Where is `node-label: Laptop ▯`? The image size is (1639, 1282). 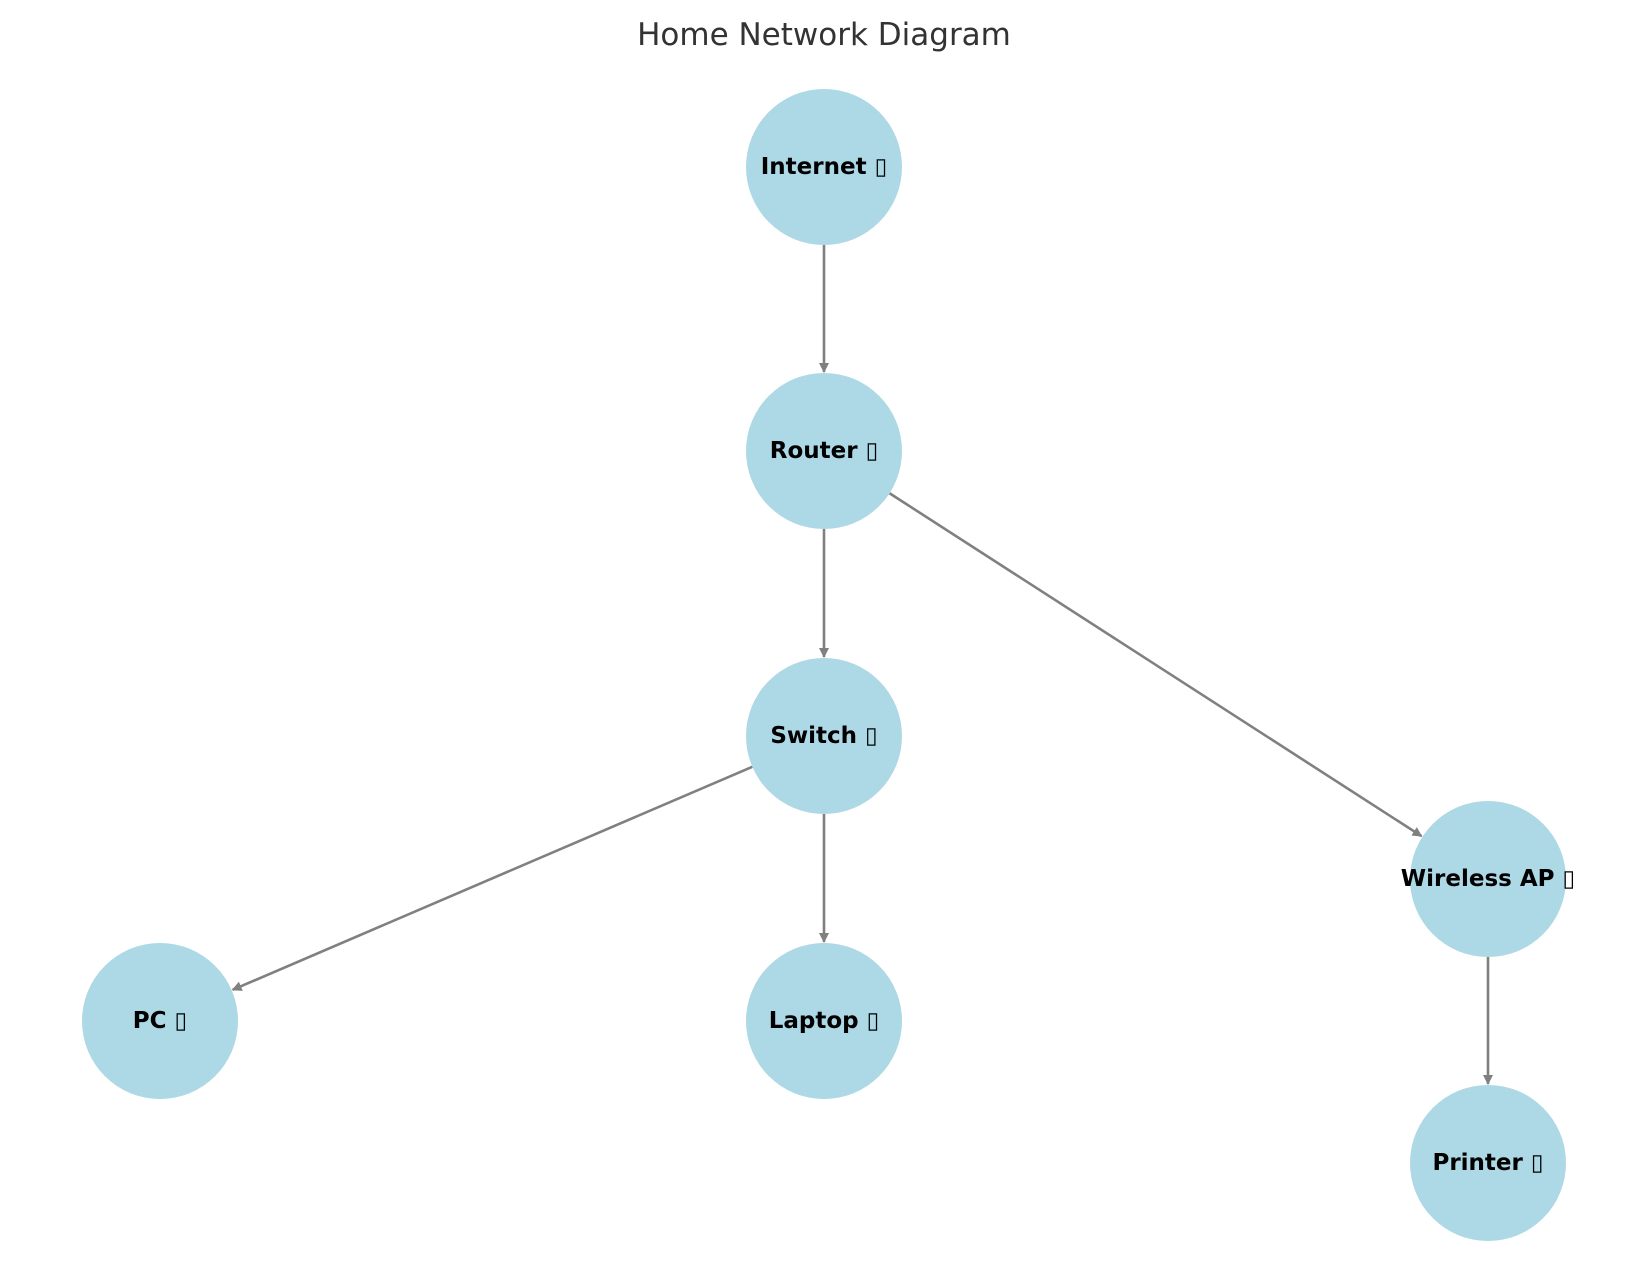
node-label: Laptop ▯ is located at coordinates (824, 1021).